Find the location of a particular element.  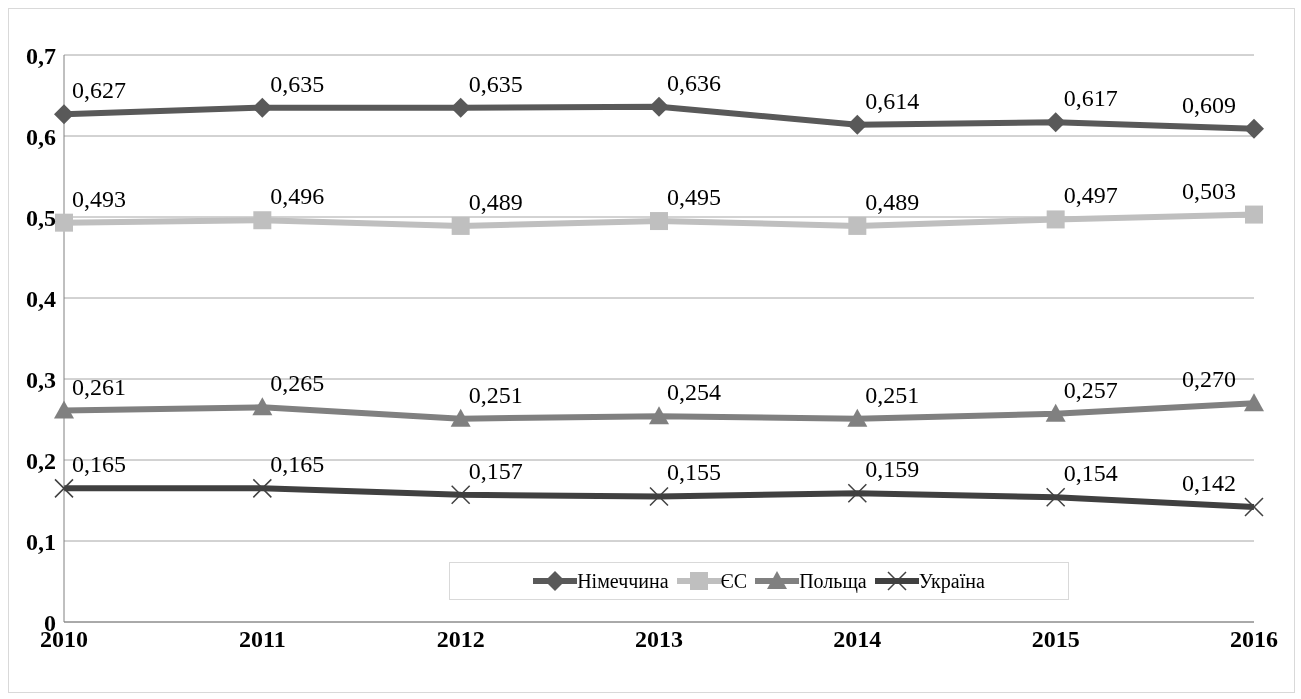

x-tick-label: 2012 is located at coordinates (460, 639).